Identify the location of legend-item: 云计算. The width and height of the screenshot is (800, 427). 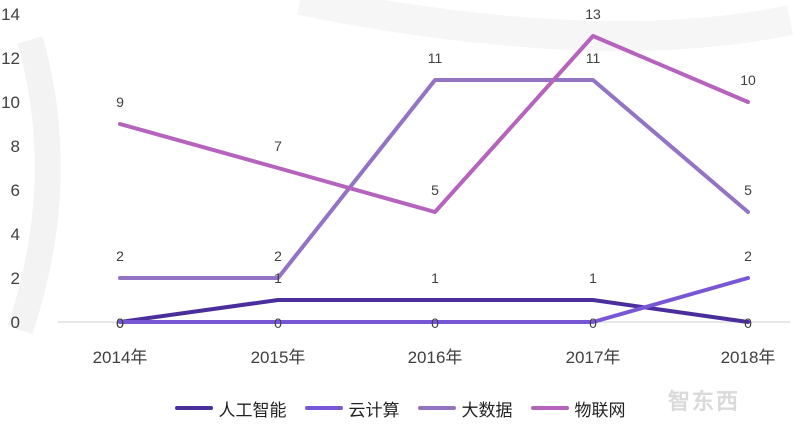
(352, 408).